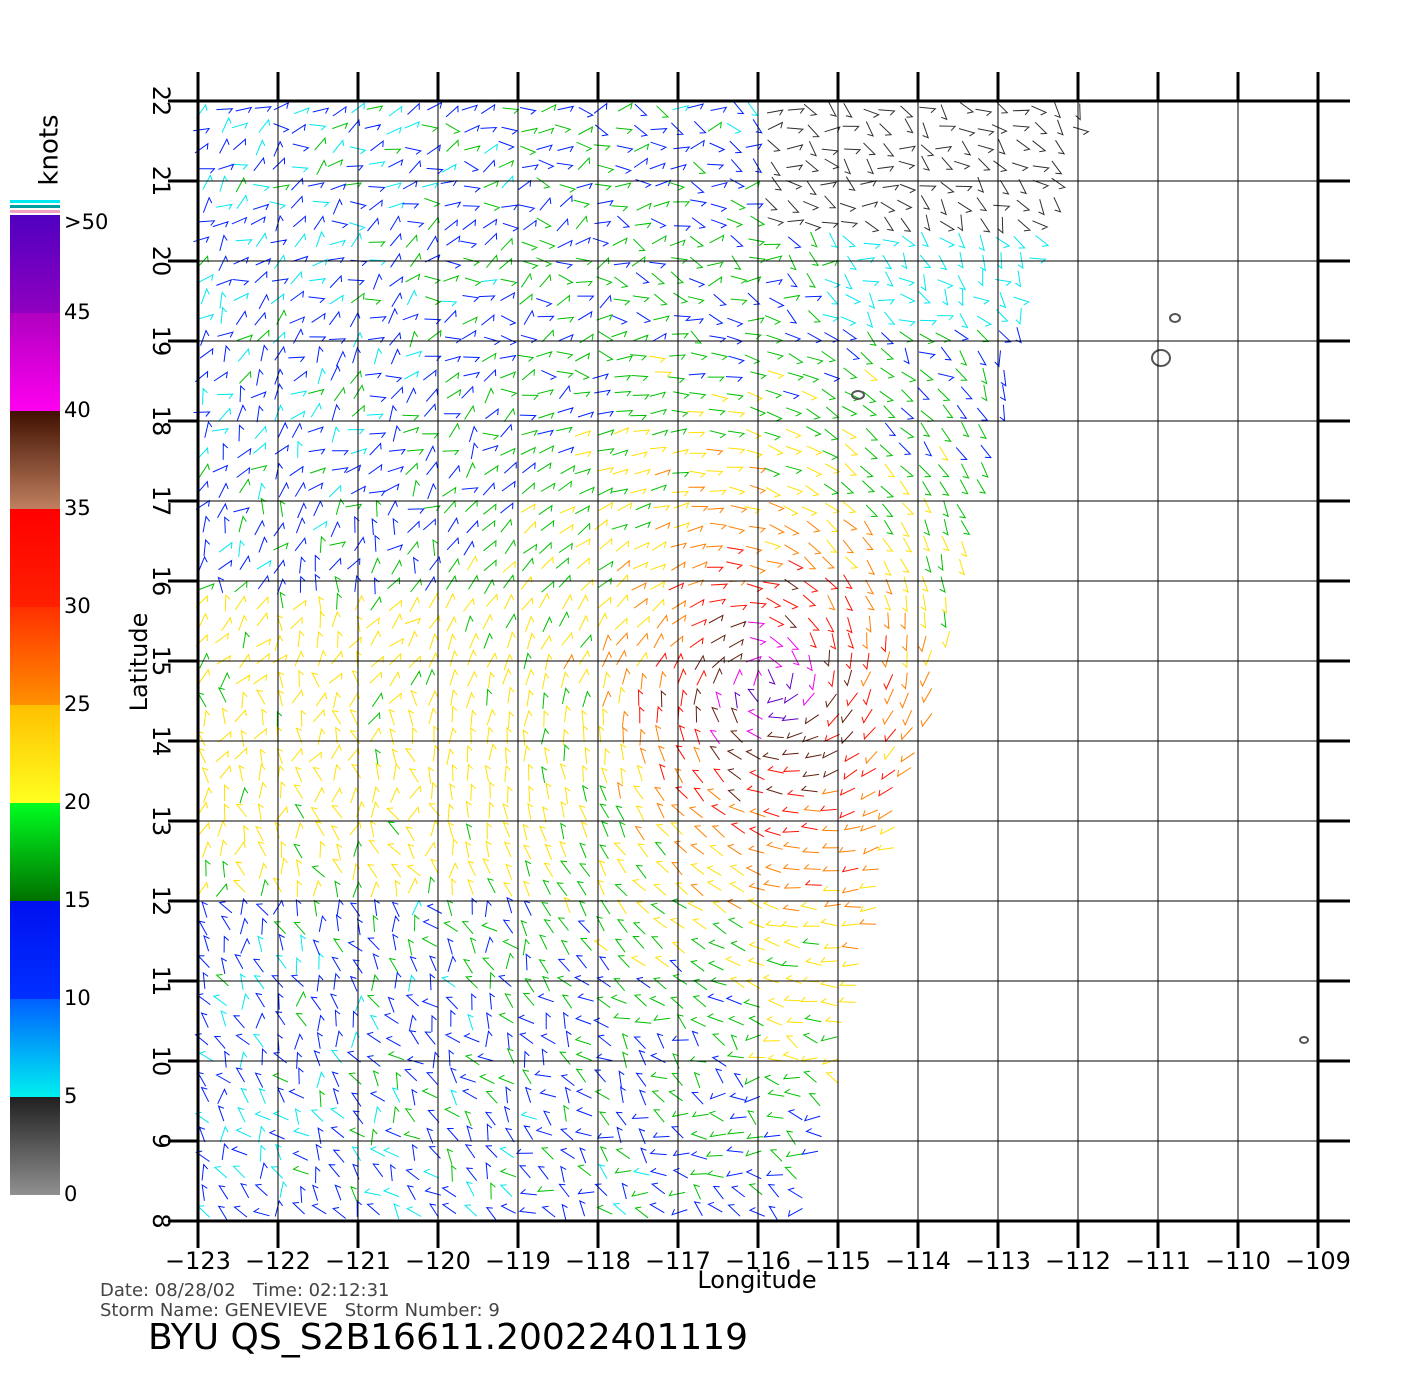 This screenshot has width=1420, height=1400. I want to click on colorbar-label: knots, so click(50, 149).